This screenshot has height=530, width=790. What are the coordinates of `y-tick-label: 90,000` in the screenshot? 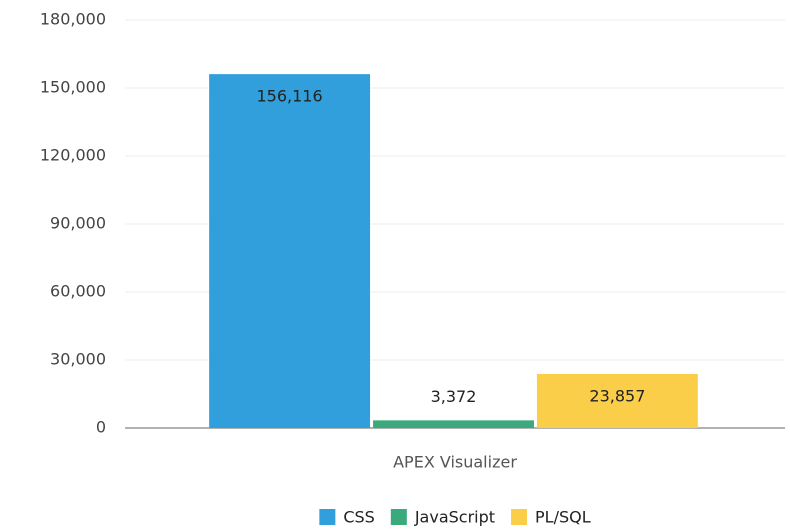 It's located at (78, 223).